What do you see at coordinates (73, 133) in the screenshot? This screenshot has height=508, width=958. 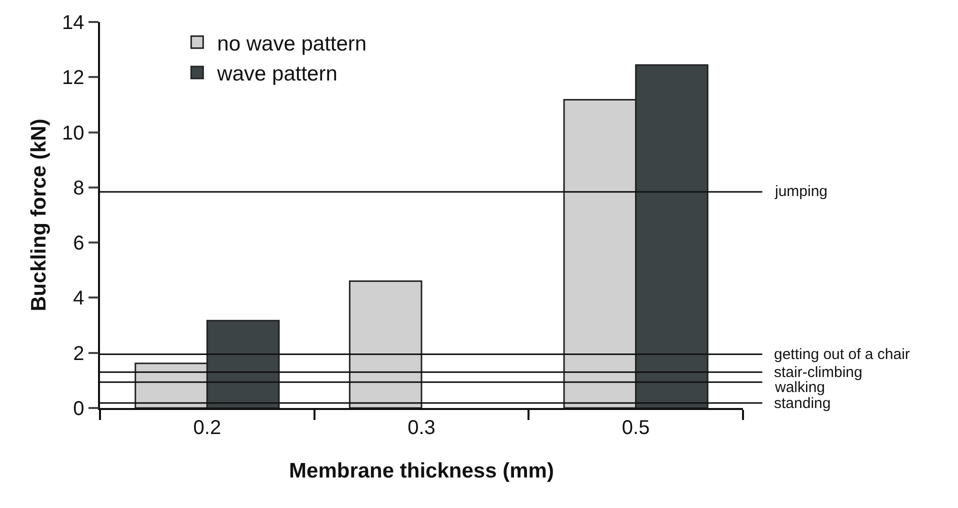 I see `y-tick-label: 10` at bounding box center [73, 133].